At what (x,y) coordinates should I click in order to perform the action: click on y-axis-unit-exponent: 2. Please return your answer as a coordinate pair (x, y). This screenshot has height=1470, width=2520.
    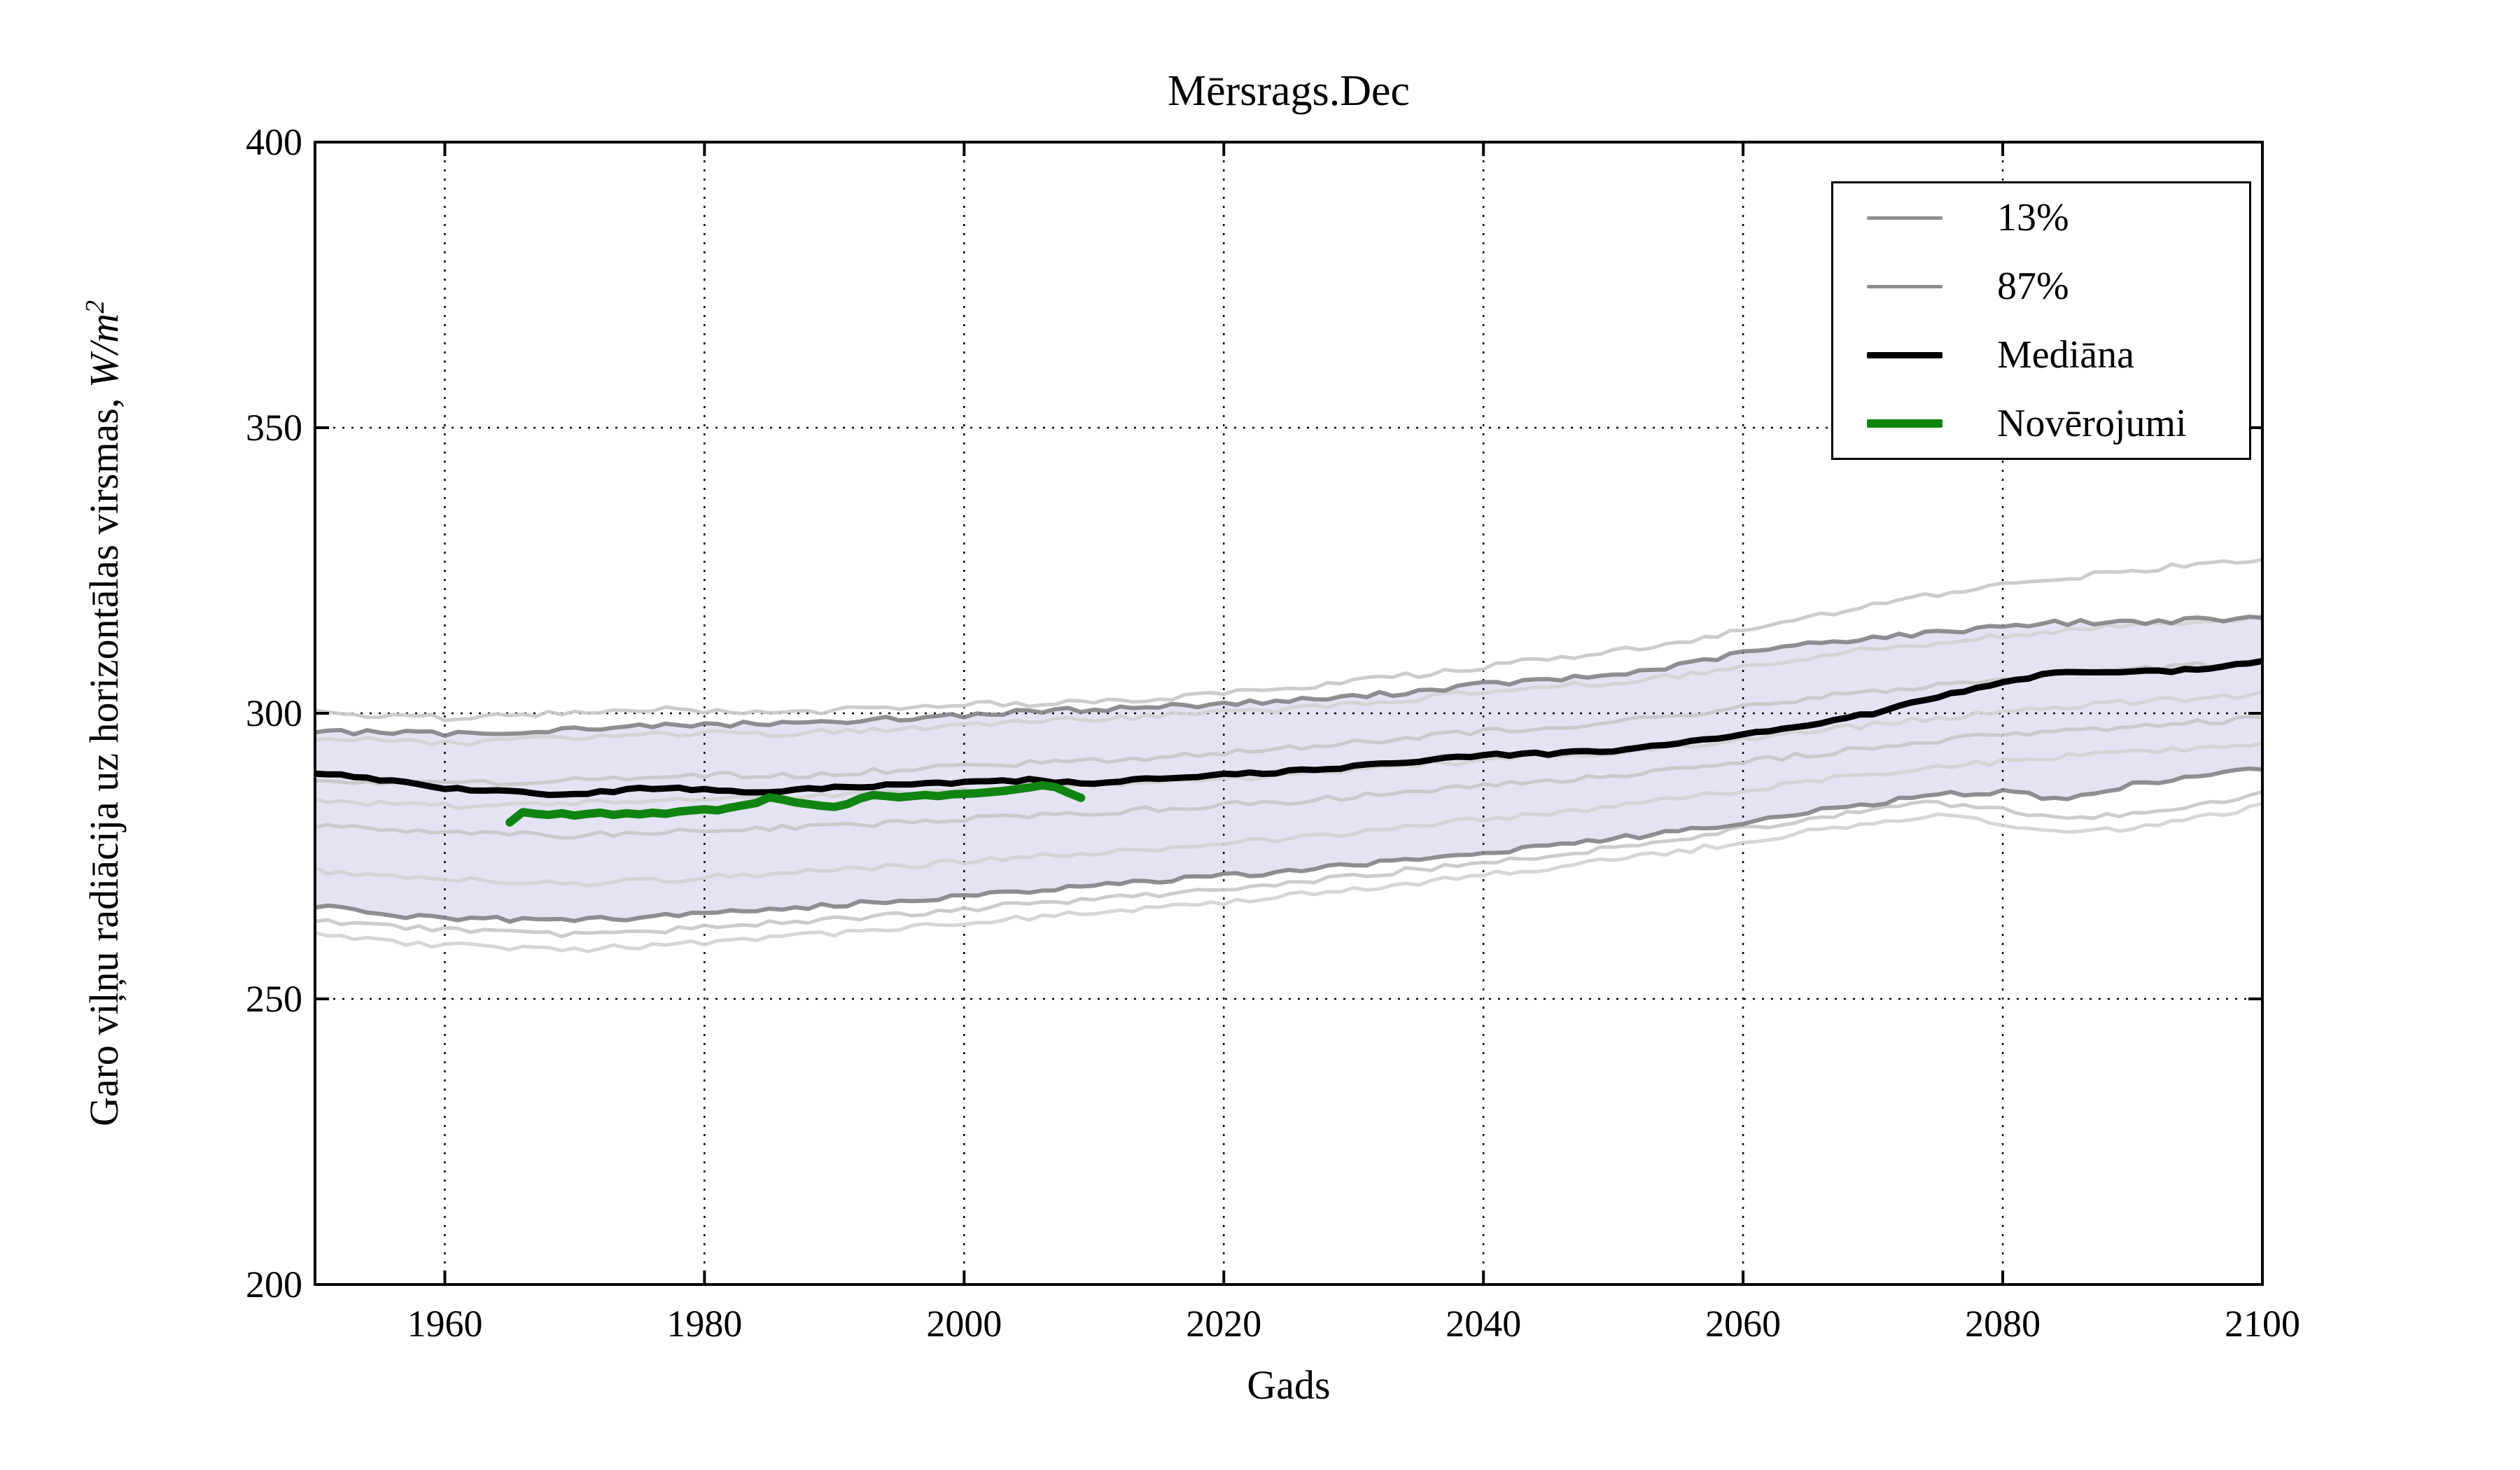
    Looking at the image, I should click on (95, 307).